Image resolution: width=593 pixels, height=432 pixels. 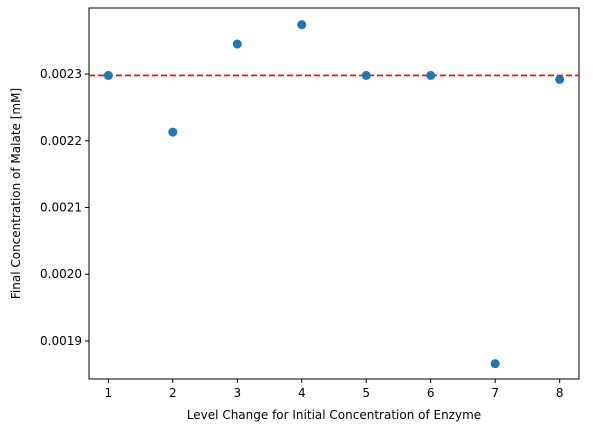 I want to click on x-tick-label: 3, so click(x=237, y=393).